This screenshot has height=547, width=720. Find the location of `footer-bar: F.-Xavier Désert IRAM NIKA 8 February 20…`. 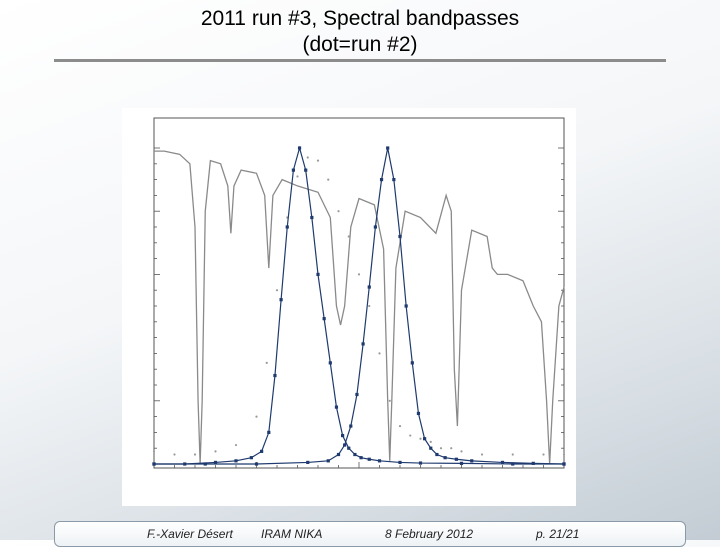

footer-bar: F.-Xavier Désert IRAM NIKA 8 February 20… is located at coordinates (370, 534).